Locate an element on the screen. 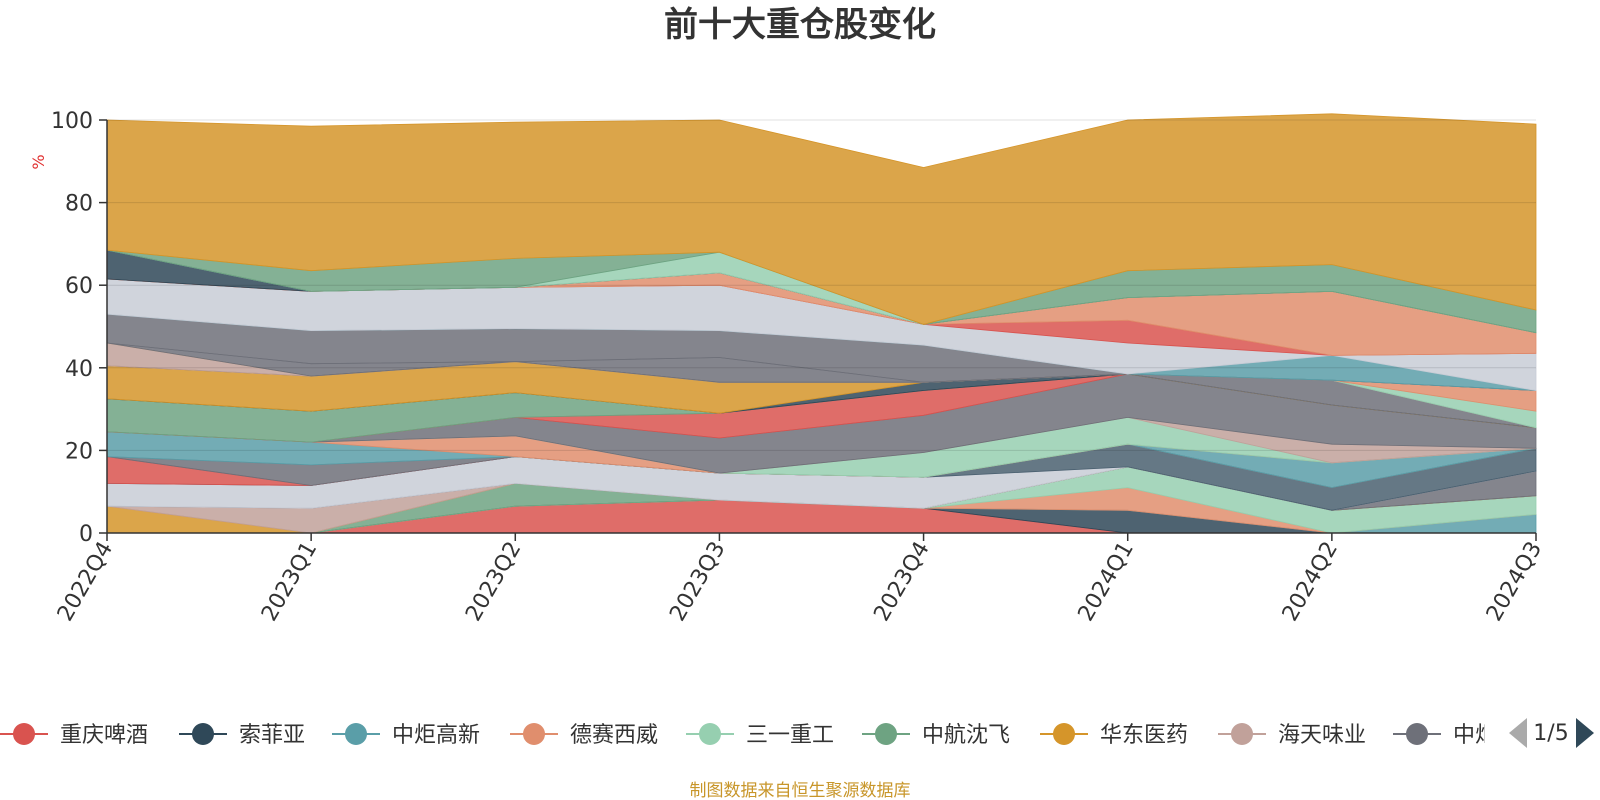 This screenshot has height=800, width=1600. legend-pager: 1/5 is located at coordinates (1551, 733).